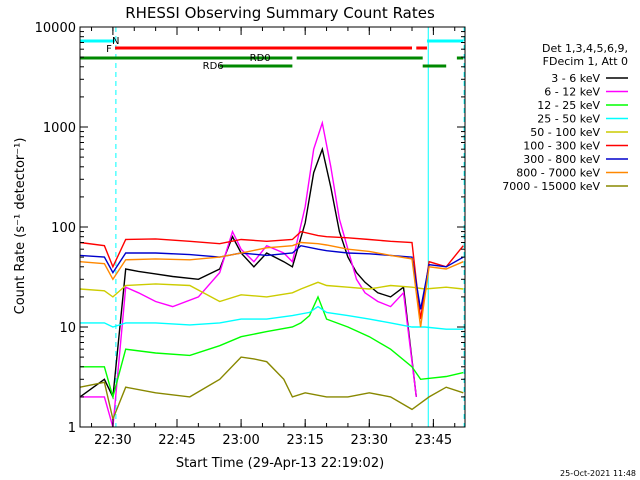 The height and width of the screenshot is (480, 640). Describe the element at coordinates (109, 49) in the screenshot. I see `flag-label-1: F` at that location.